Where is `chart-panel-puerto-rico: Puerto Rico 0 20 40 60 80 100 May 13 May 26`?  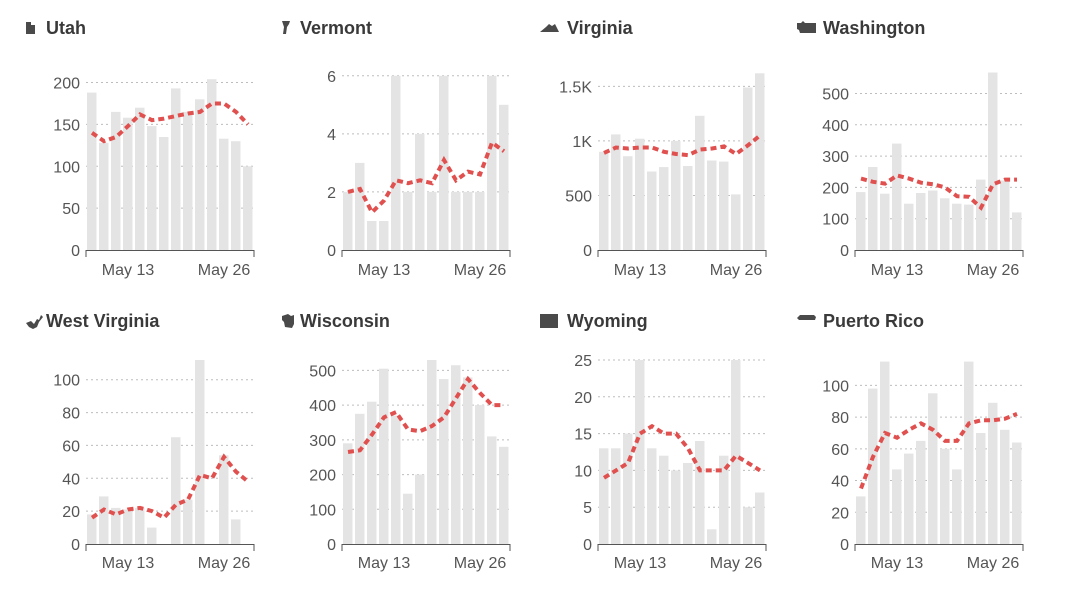 chart-panel-puerto-rico: Puerto Rico 0 20 40 60 80 100 May 13 May 26 is located at coordinates (910, 441).